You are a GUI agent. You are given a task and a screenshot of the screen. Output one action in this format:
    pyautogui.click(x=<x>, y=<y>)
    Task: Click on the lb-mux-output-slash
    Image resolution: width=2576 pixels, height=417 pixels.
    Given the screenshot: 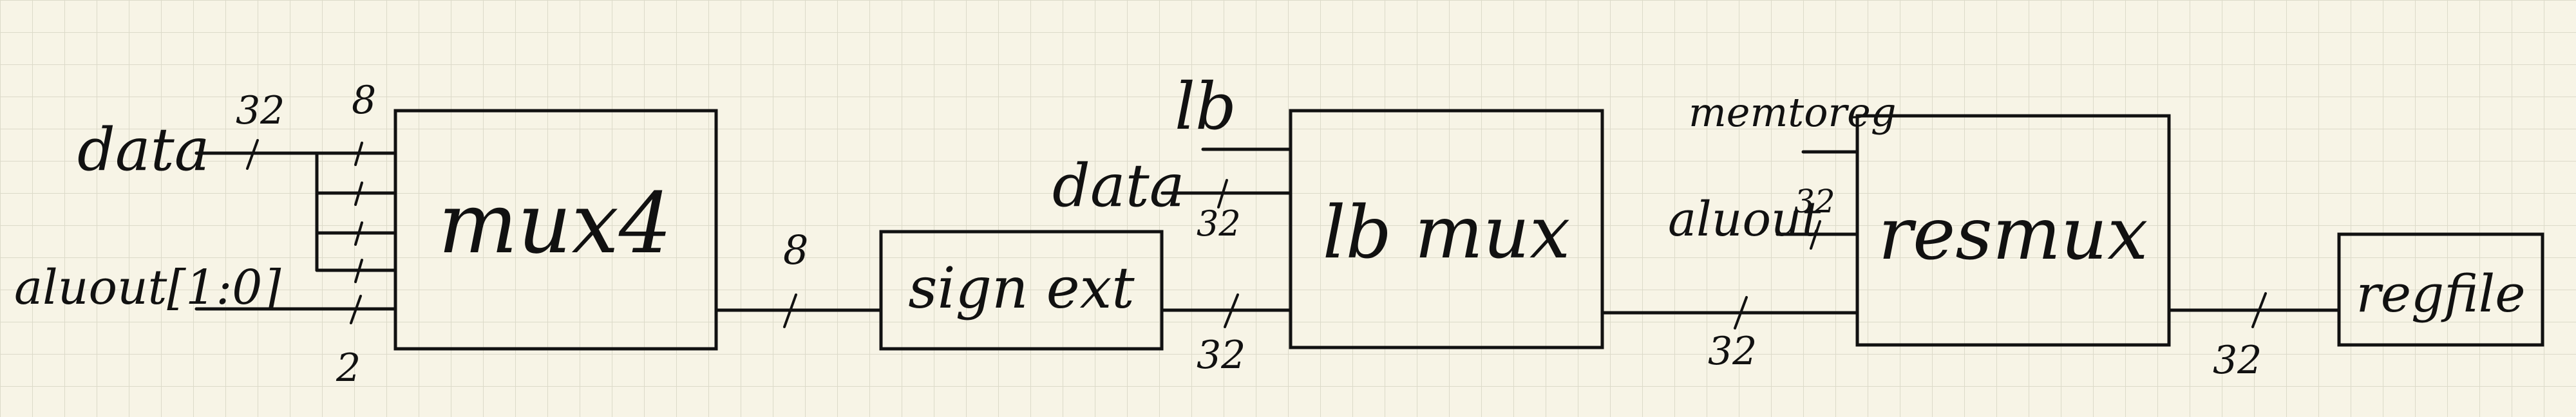 What is the action you would take?
    pyautogui.click(x=1741, y=312)
    